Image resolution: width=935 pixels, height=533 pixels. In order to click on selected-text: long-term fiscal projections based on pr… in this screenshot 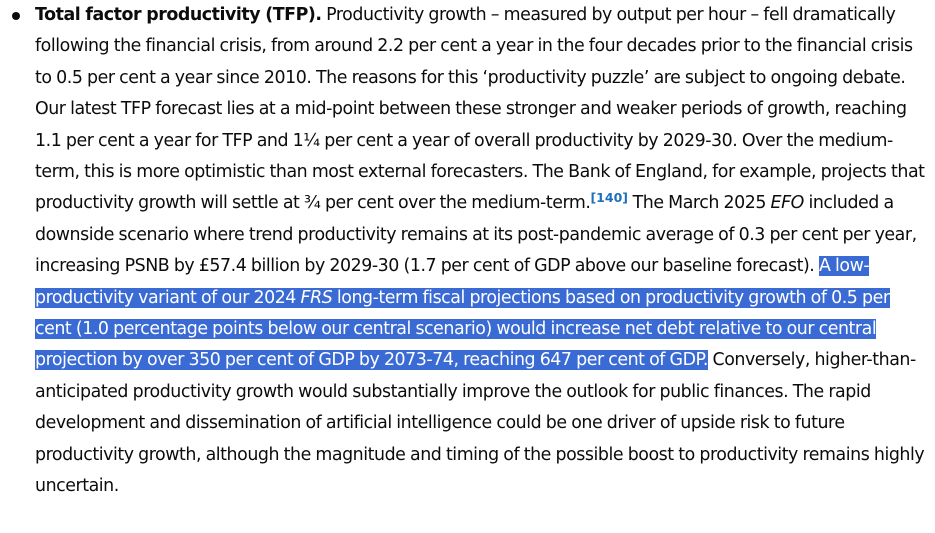, I will do `click(462, 329)`.